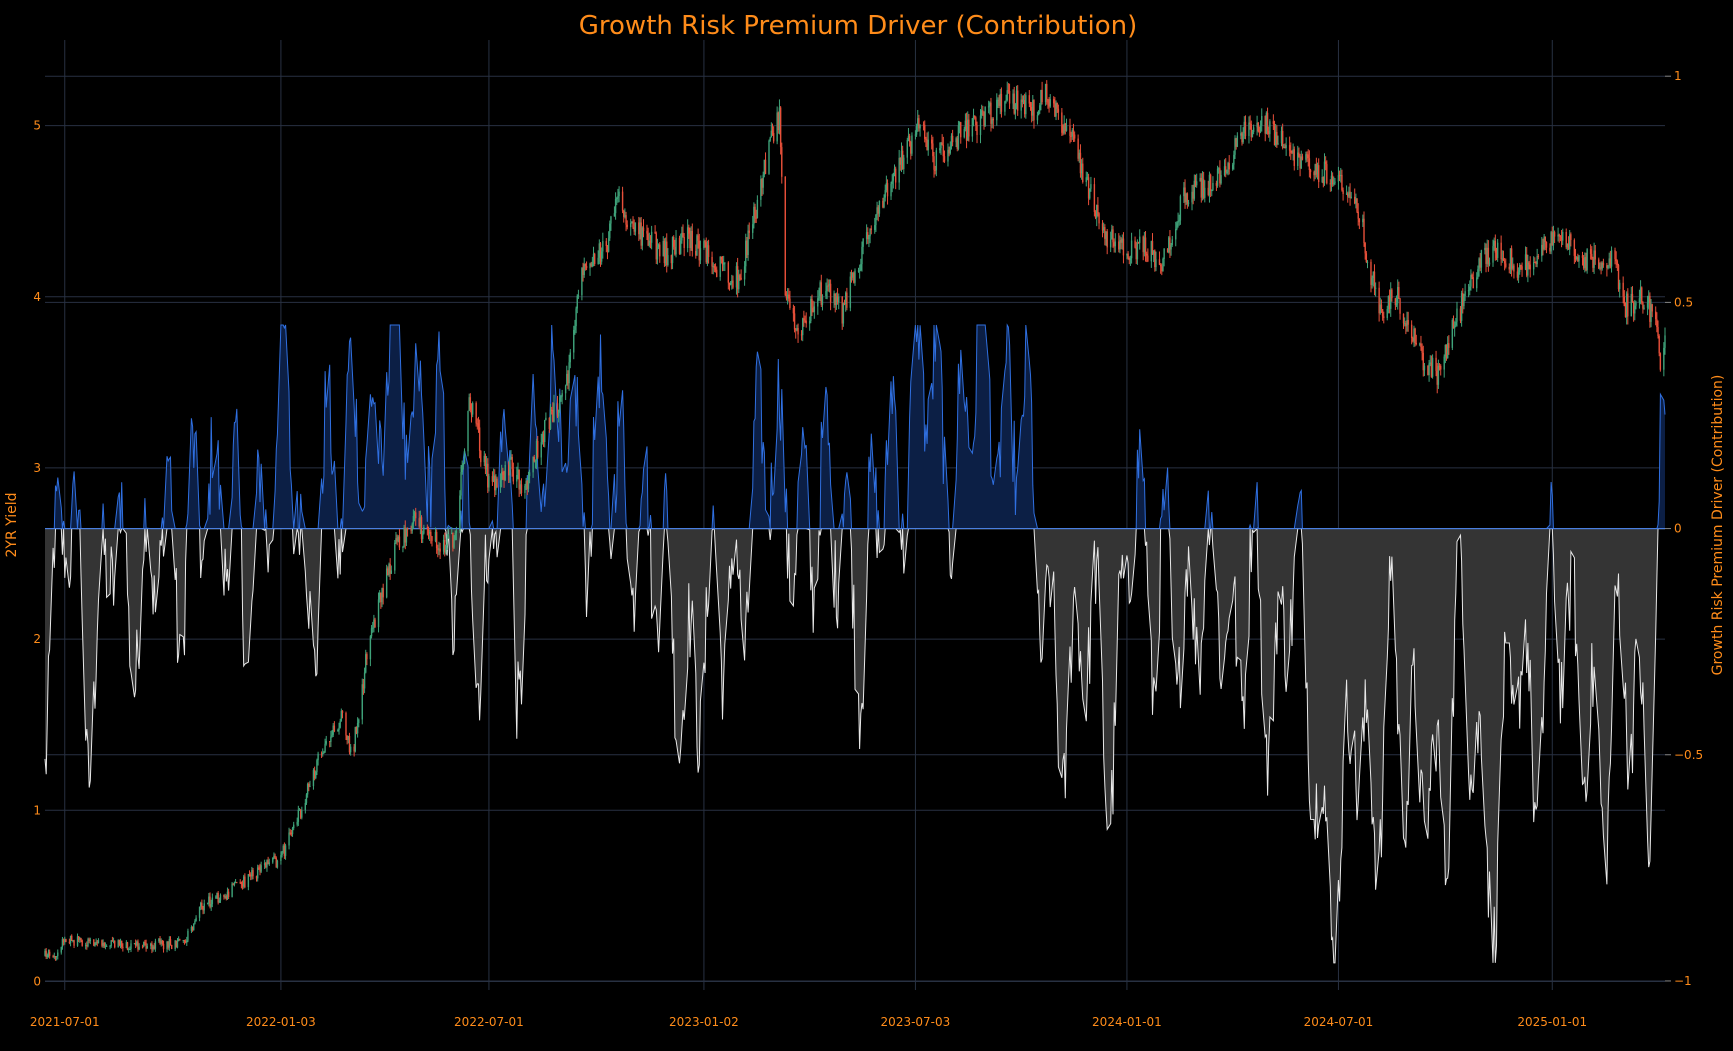  Describe the element at coordinates (12, 525) in the screenshot. I see `y-axis-title: 2YR Yield` at that location.